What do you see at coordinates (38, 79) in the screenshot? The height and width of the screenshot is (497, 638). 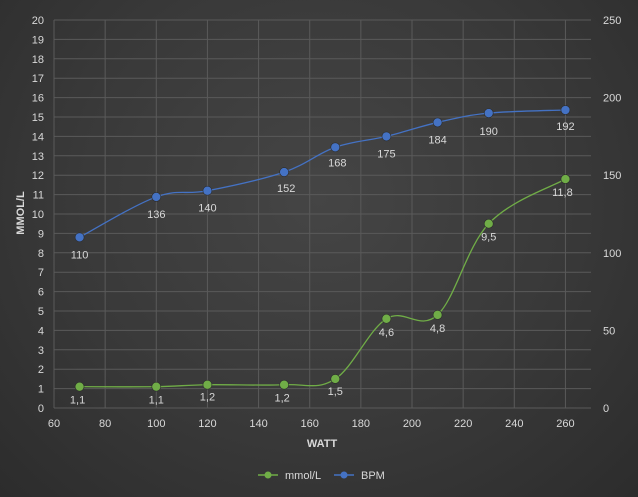 I see `y-tick-label: 17` at bounding box center [38, 79].